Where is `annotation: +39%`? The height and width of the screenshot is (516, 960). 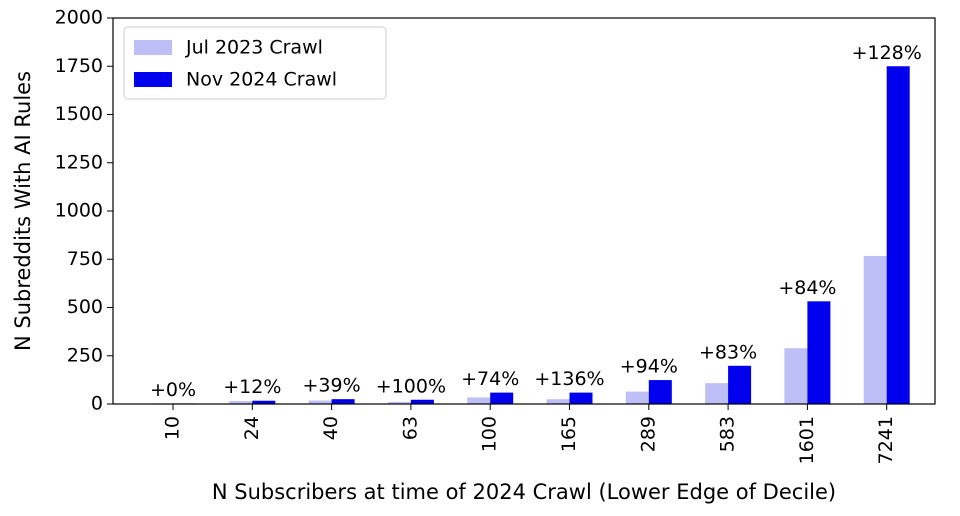 annotation: +39% is located at coordinates (332, 386).